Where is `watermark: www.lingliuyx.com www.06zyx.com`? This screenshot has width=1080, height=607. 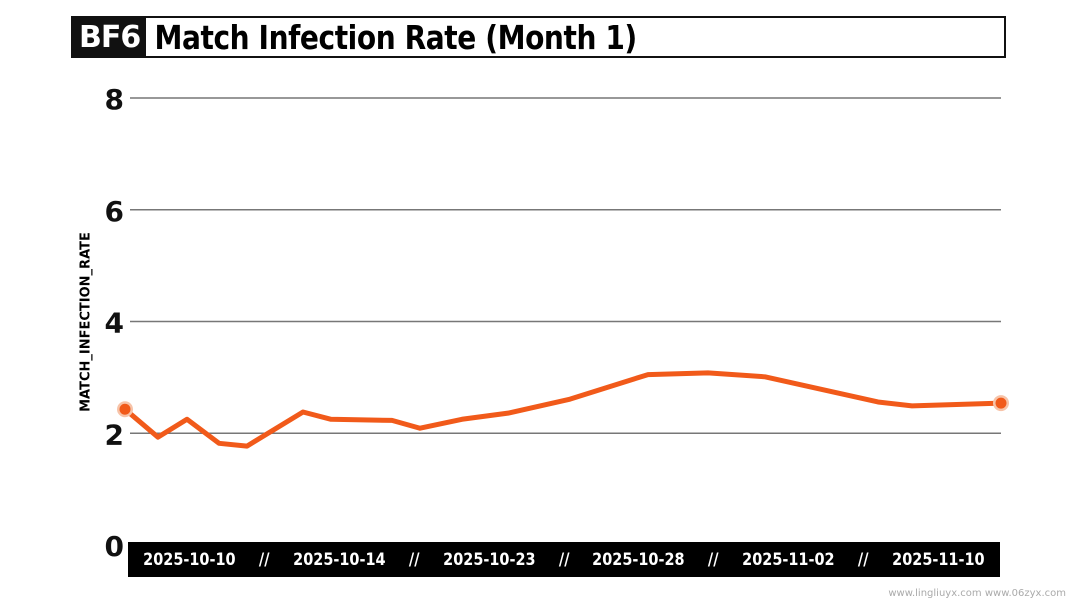 watermark: www.lingliuyx.com www.06zyx.com is located at coordinates (977, 593).